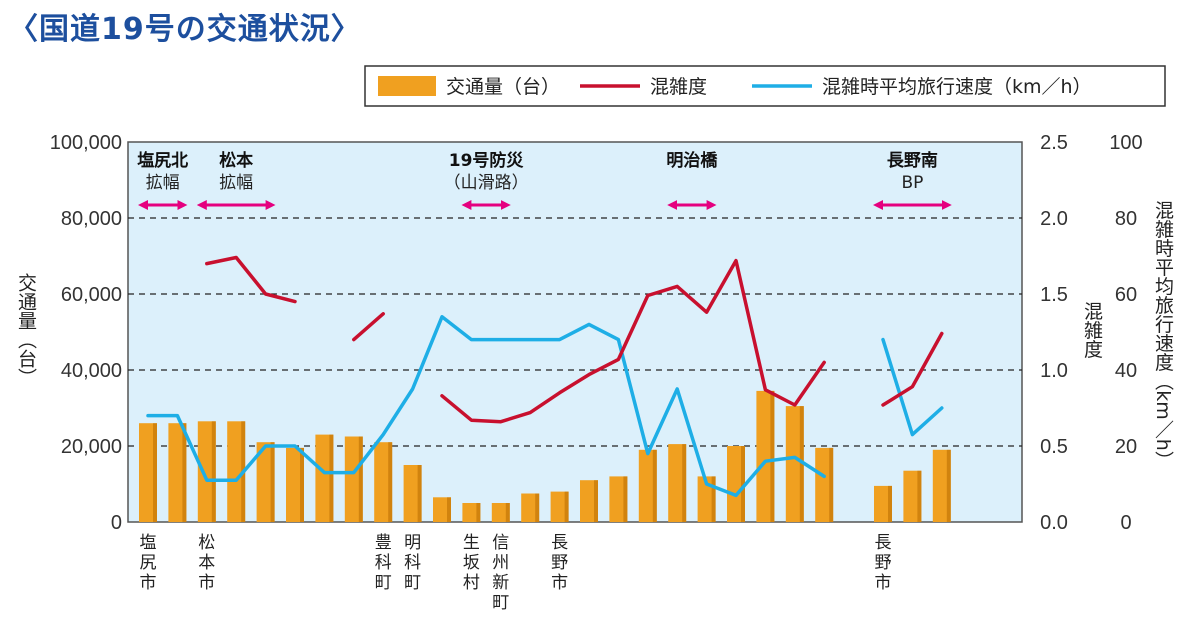 Image resolution: width=1181 pixels, height=620 pixels. I want to click on legend: 交通量（台） 混雑度 混雑時平均旅行速度（km／h）, so click(765, 86).